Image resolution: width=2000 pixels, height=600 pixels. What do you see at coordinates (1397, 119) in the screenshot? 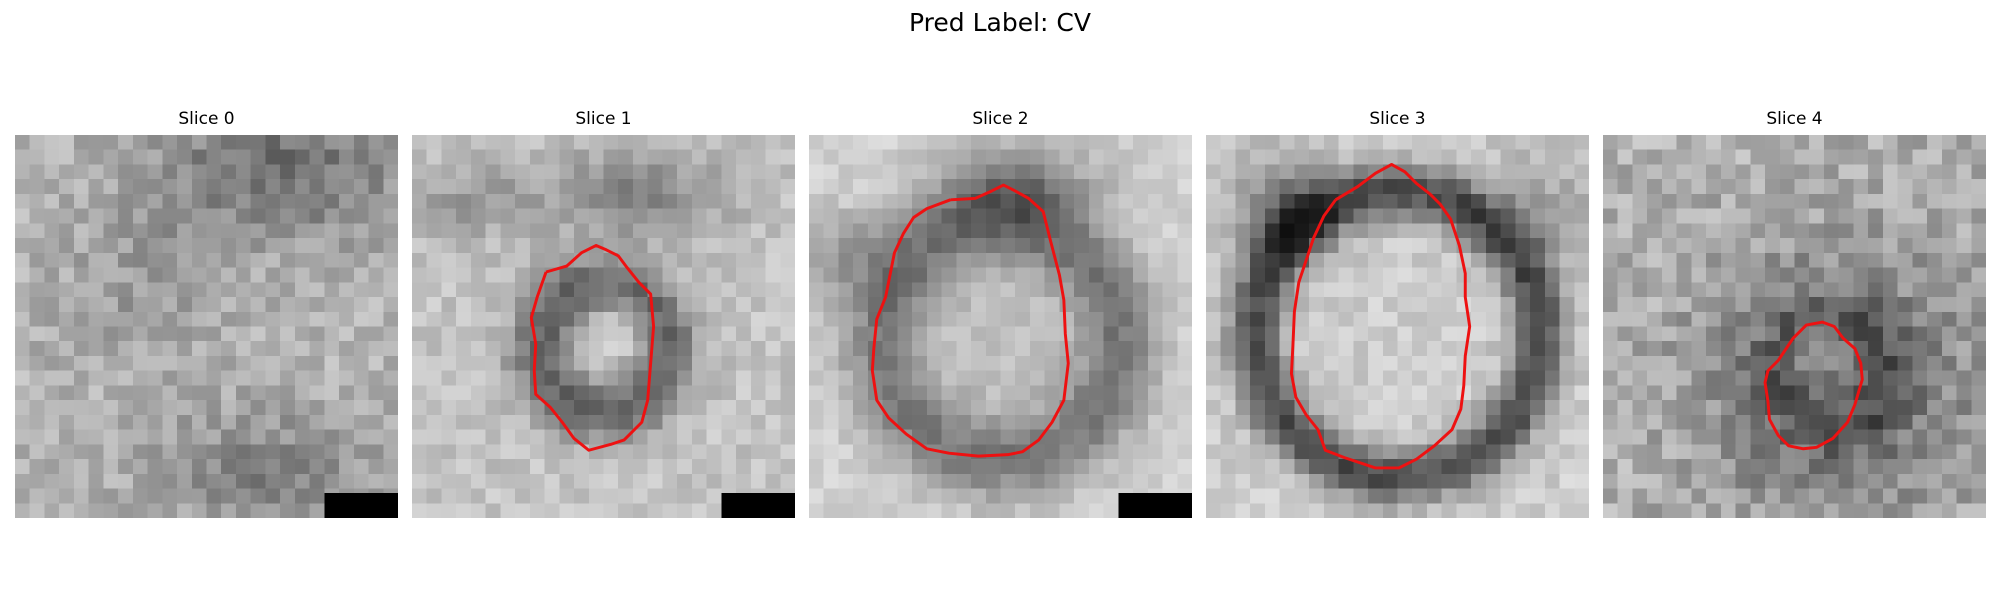
I see `slice-title: Slice 3` at bounding box center [1397, 119].